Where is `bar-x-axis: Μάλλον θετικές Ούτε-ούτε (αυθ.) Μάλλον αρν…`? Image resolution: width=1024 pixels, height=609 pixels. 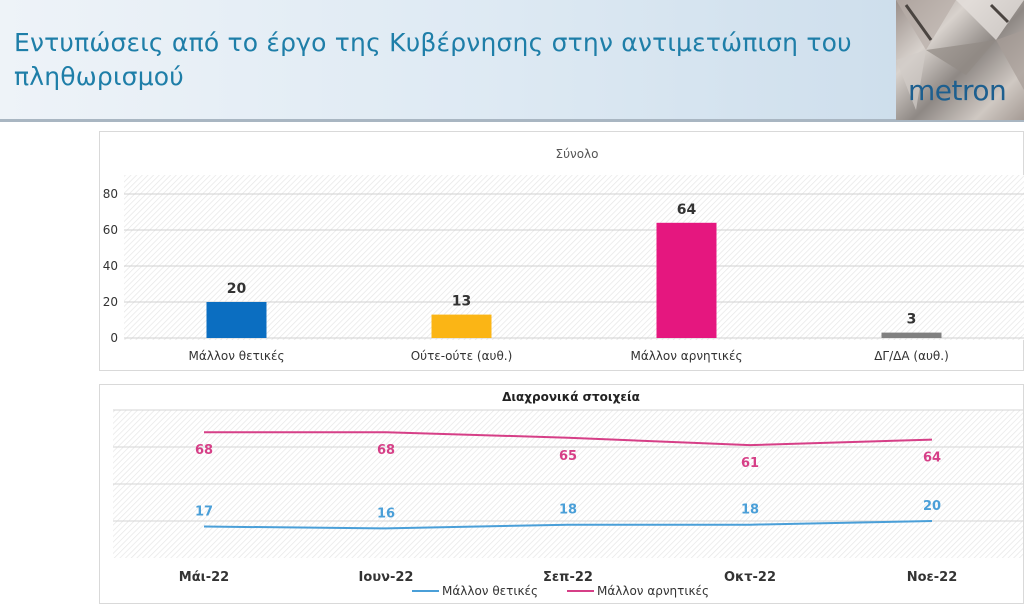 bar-x-axis: Μάλλον θετικές Ούτε-ούτε (αυθ.) Μάλλον αρν… is located at coordinates (568, 356).